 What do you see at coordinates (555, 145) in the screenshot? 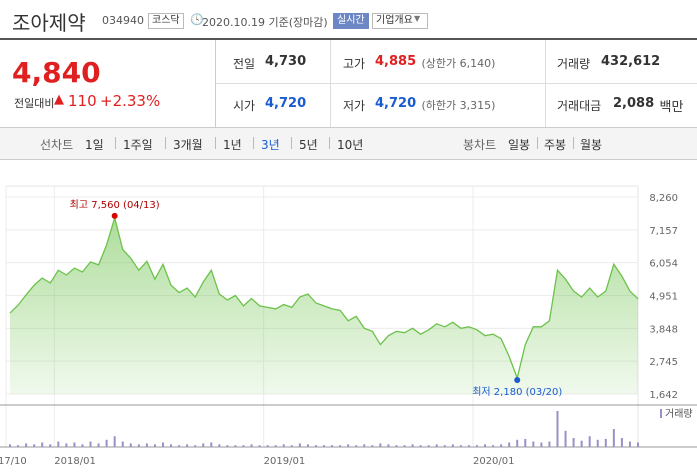
I see `candle-tab: 주봉` at bounding box center [555, 145].